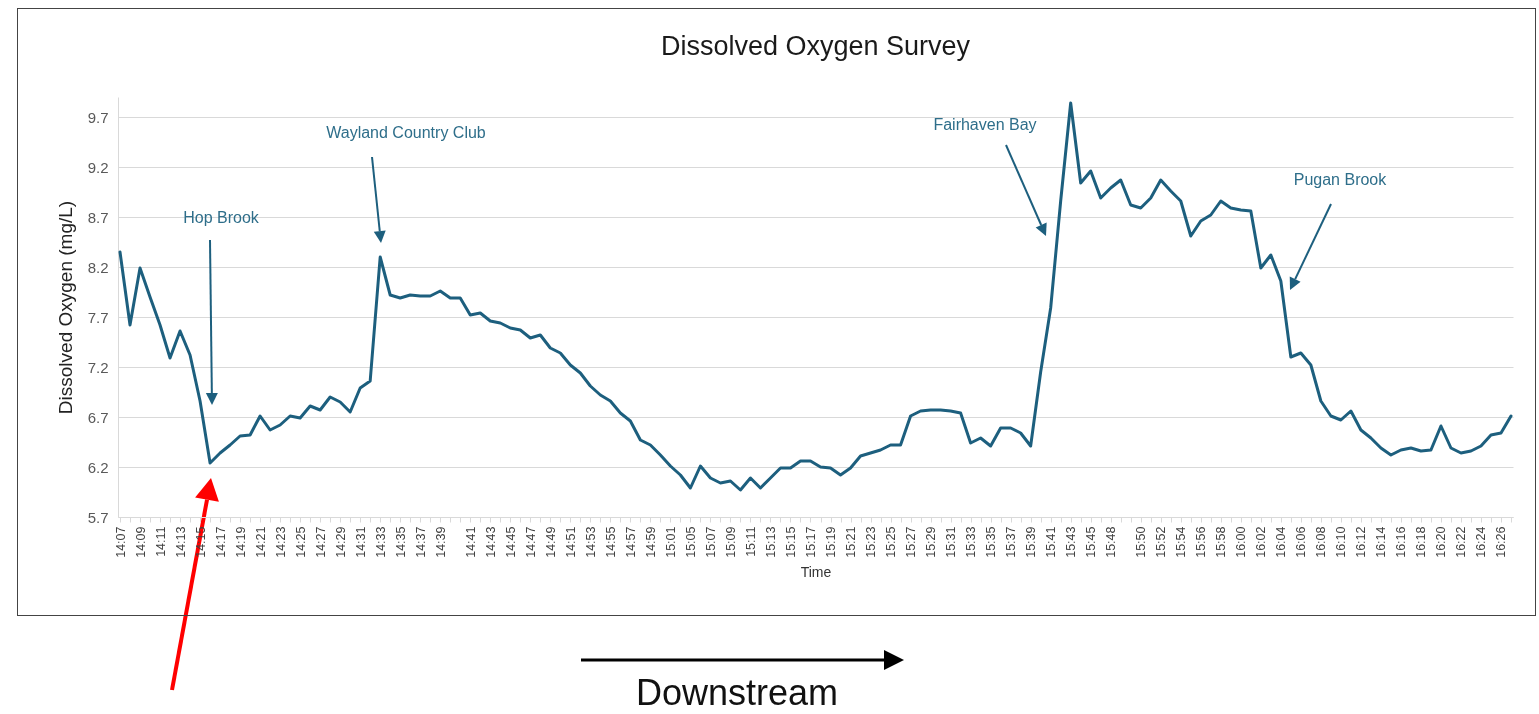 This screenshot has height=714, width=1539. I want to click on x-tick-label: 15:07, so click(710, 542).